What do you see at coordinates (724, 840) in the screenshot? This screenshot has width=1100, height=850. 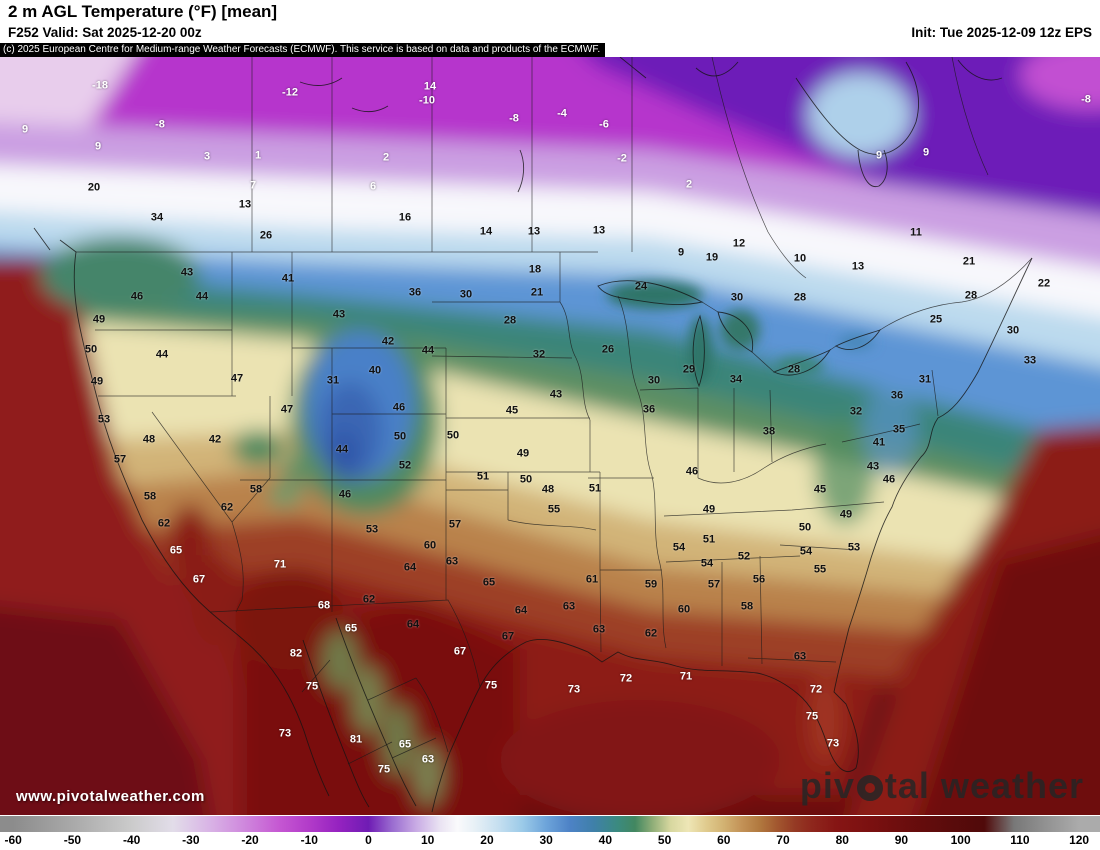 I see `colorbar-tick: 60` at bounding box center [724, 840].